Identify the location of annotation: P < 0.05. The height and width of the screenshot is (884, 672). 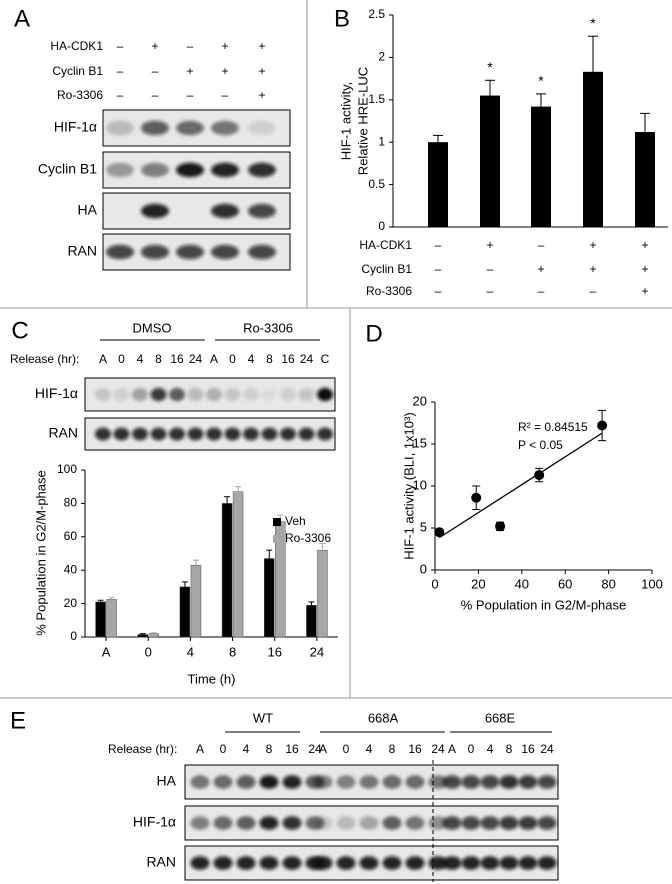
(540, 445).